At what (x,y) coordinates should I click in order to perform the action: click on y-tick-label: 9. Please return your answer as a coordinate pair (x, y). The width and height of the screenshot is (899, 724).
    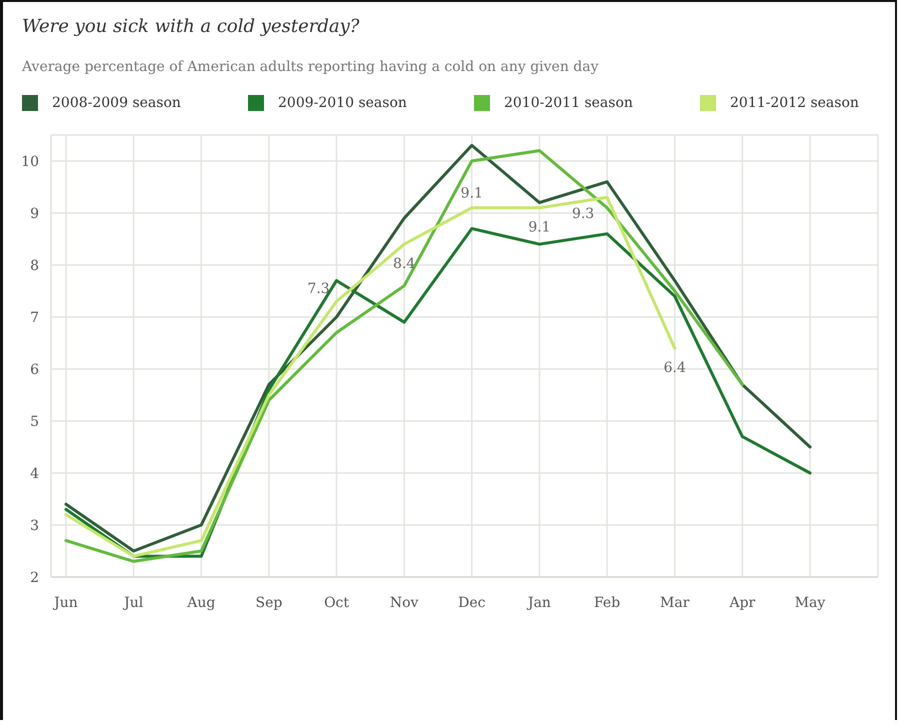
    Looking at the image, I should click on (34, 214).